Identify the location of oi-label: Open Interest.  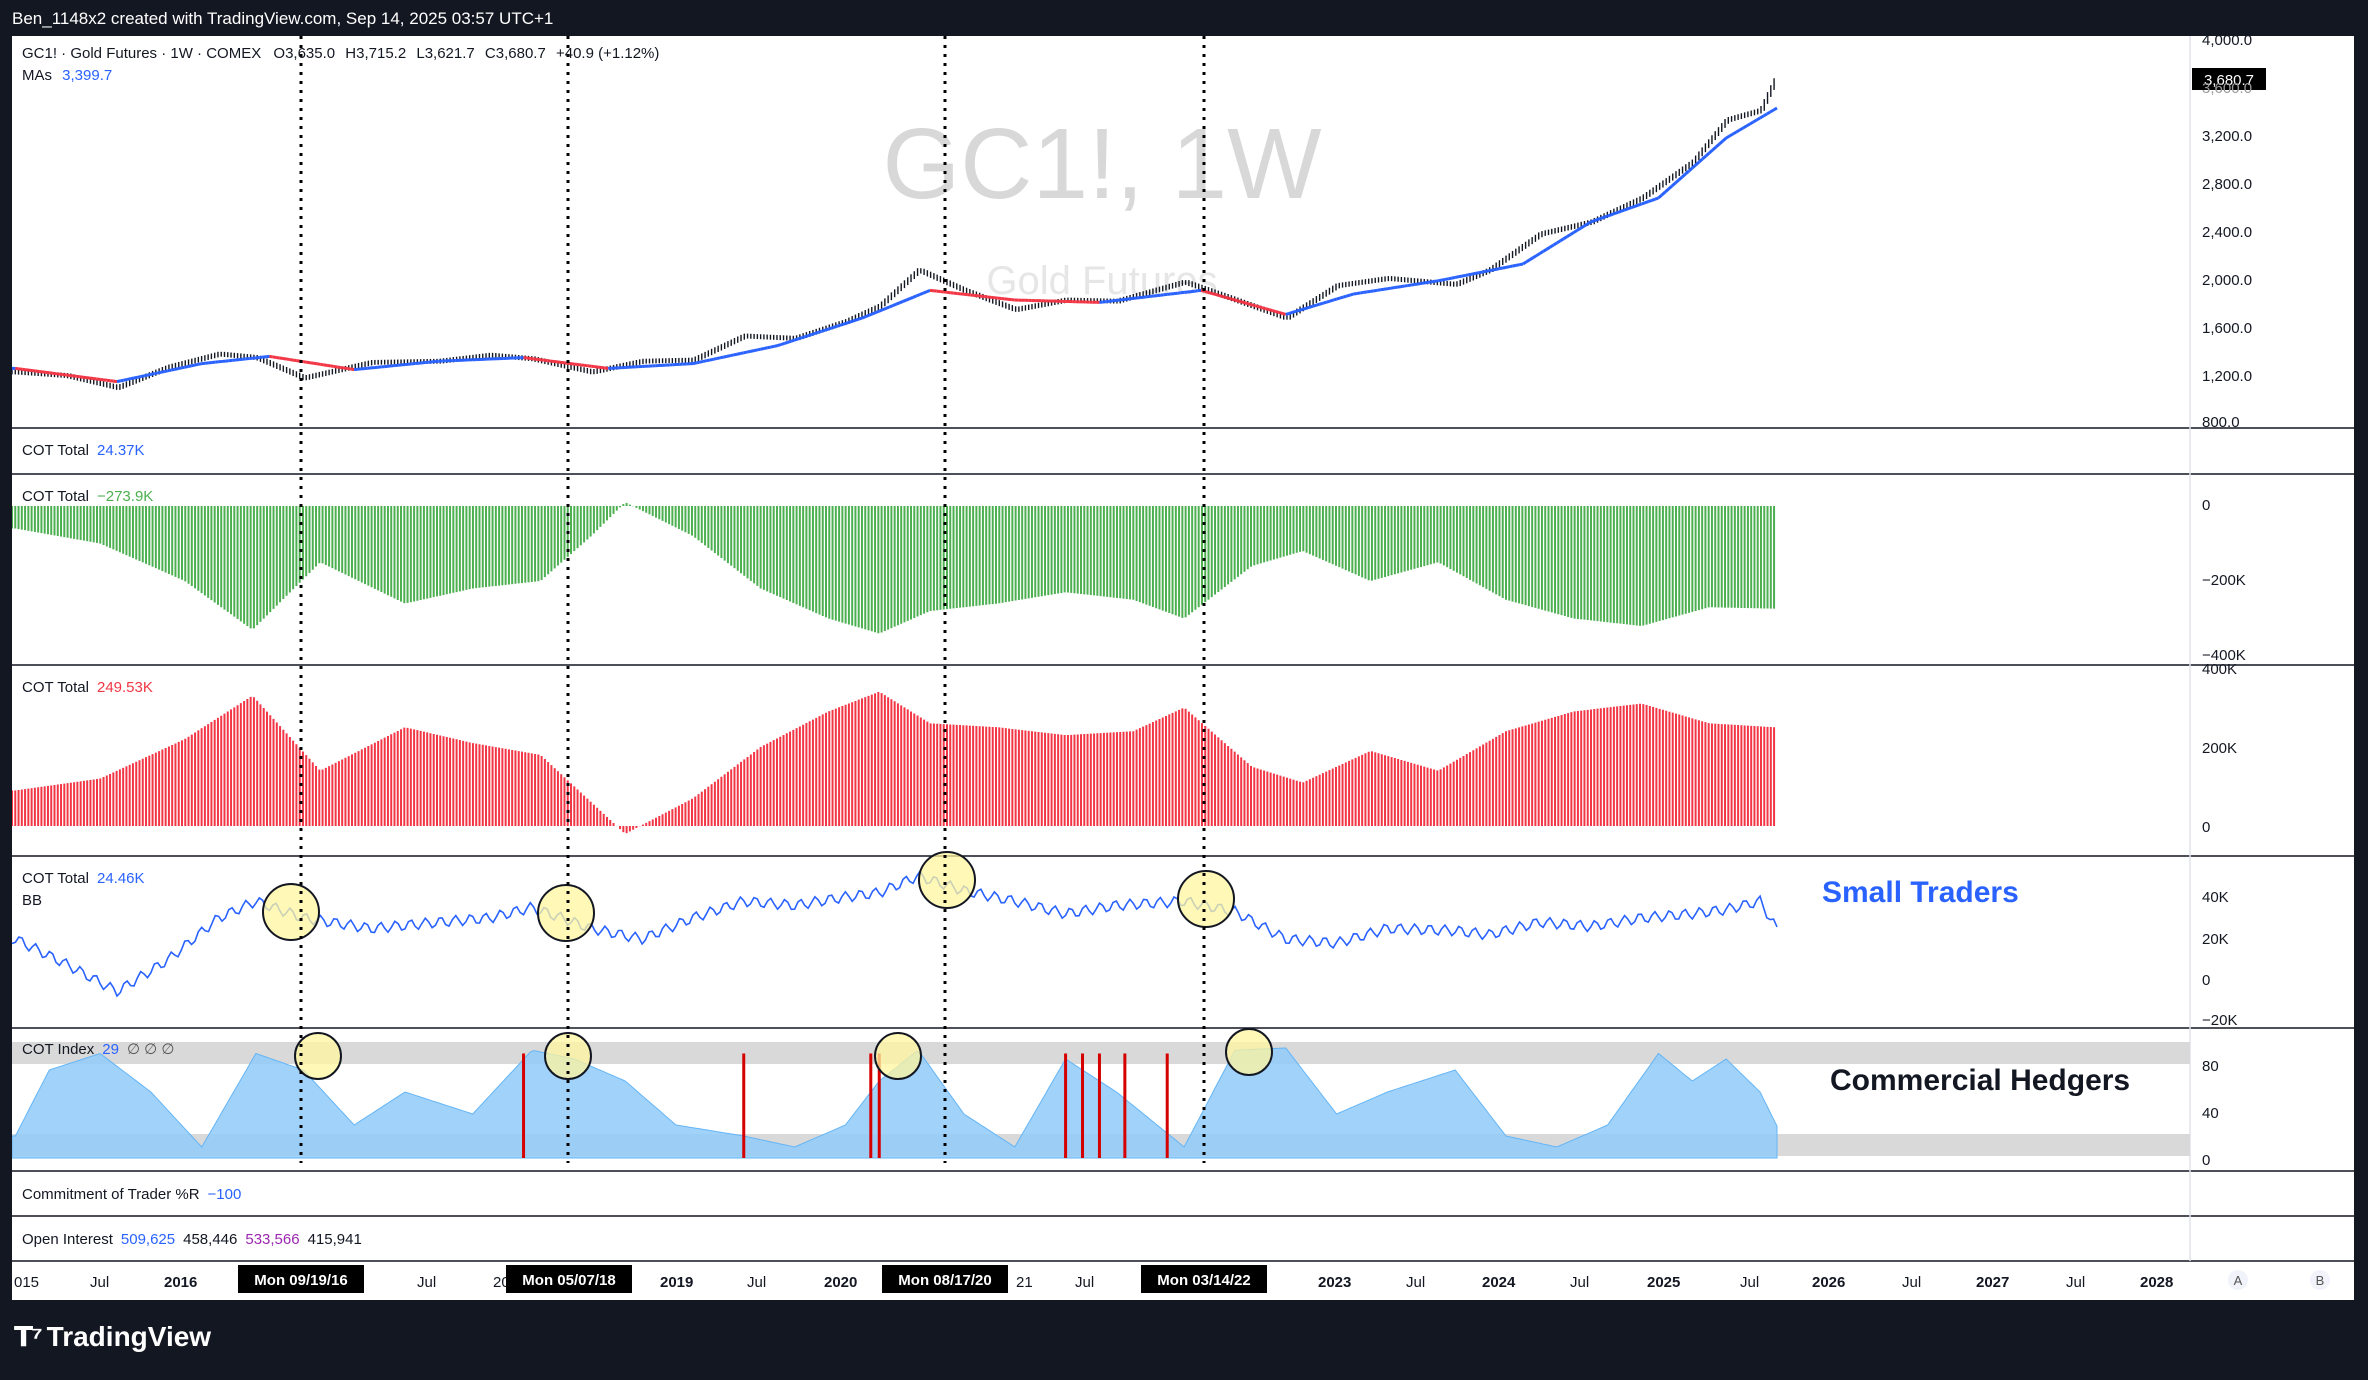
(68, 1239).